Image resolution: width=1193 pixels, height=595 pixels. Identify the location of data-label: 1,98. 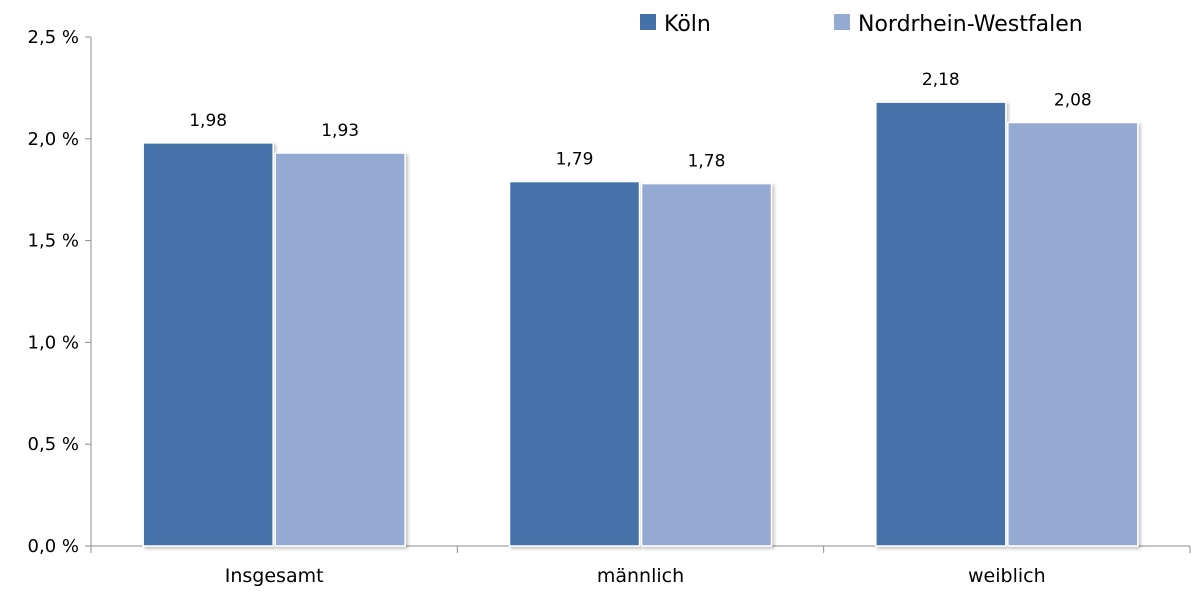
(208, 121).